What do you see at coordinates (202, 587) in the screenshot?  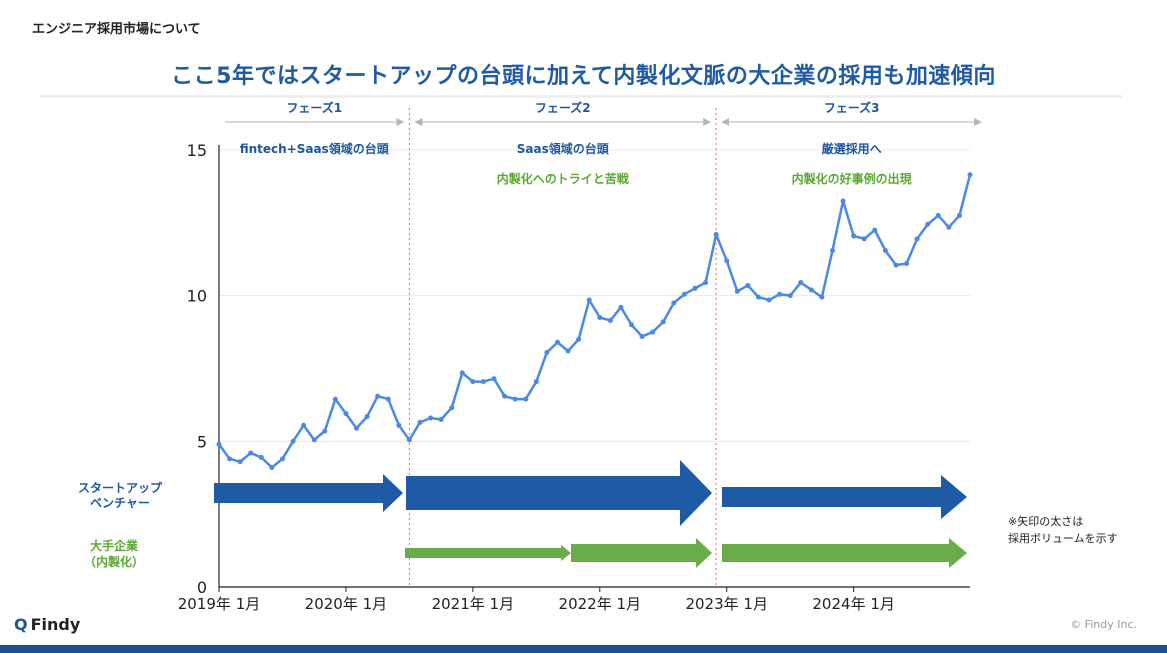 I see `y-tick-label: 0` at bounding box center [202, 587].